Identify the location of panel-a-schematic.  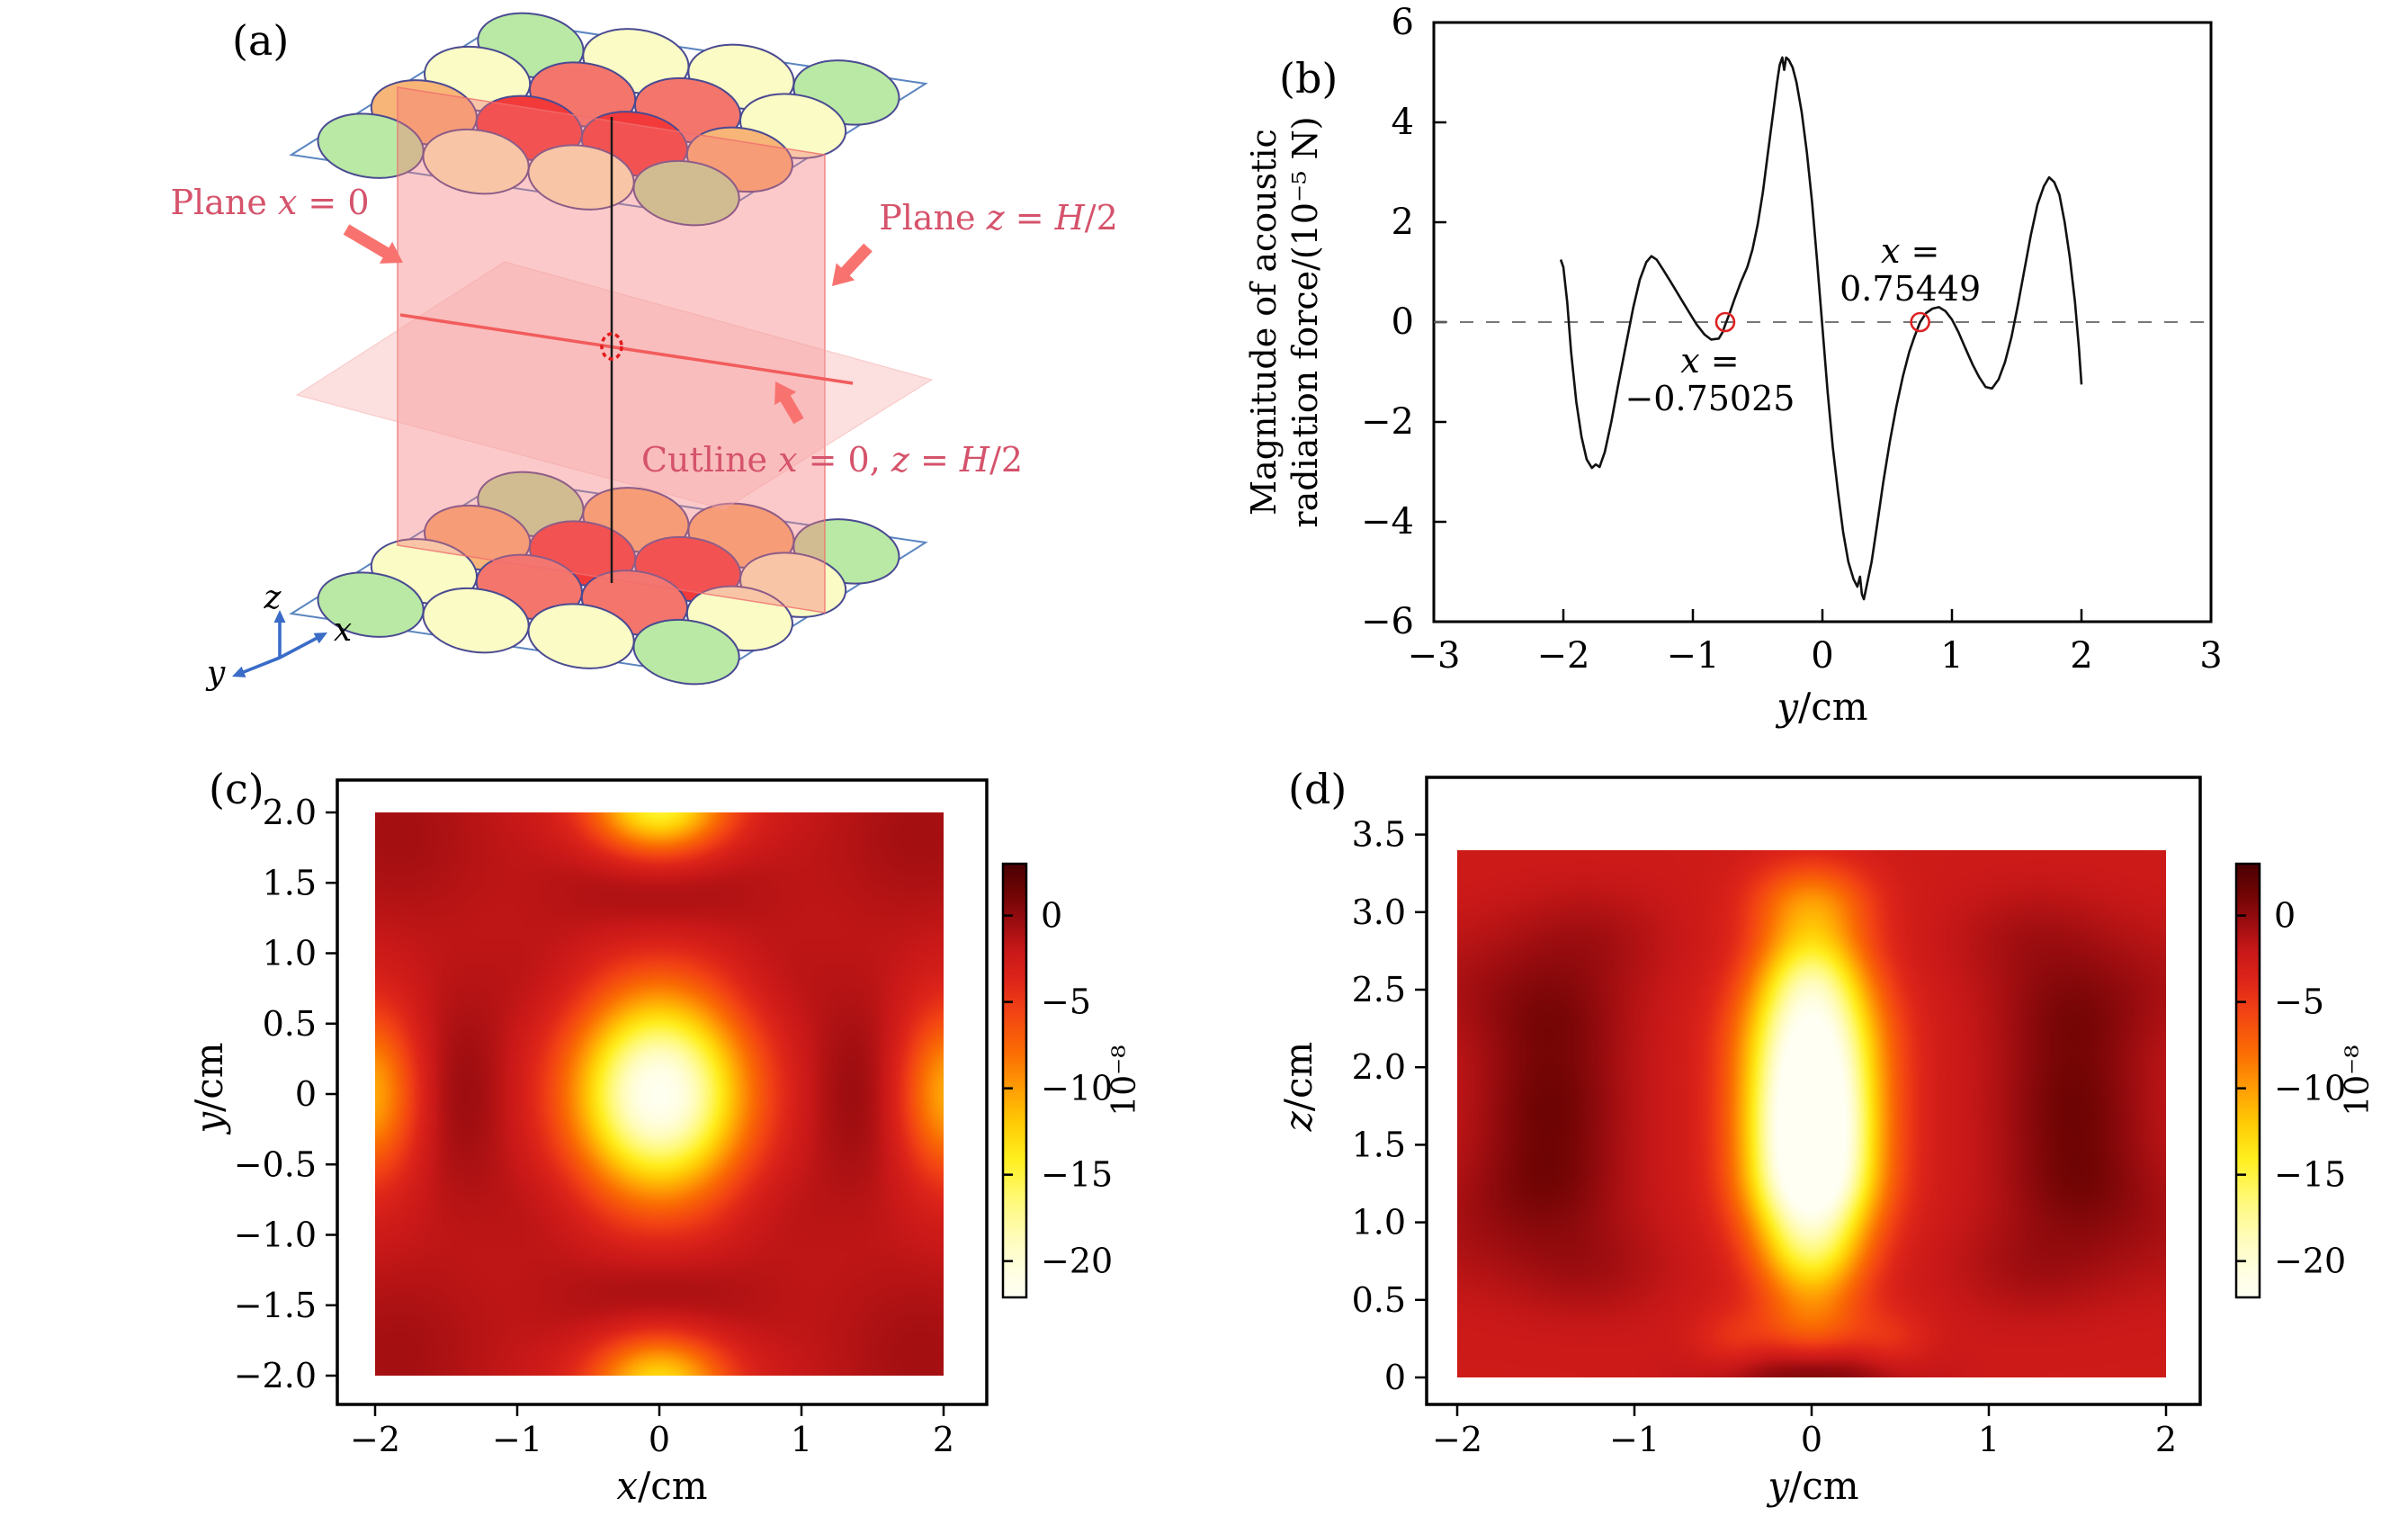
(611, 349).